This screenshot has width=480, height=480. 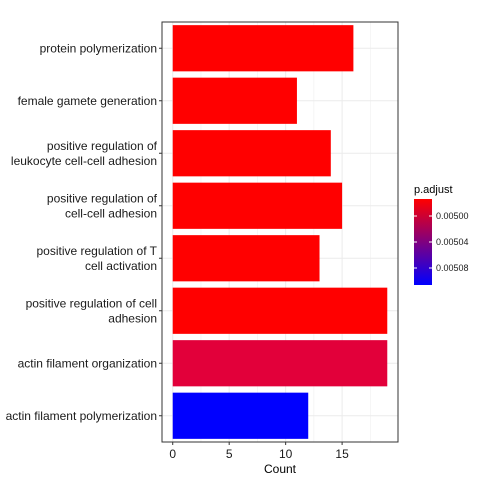 I want to click on legend-colorbar, so click(x=423, y=242).